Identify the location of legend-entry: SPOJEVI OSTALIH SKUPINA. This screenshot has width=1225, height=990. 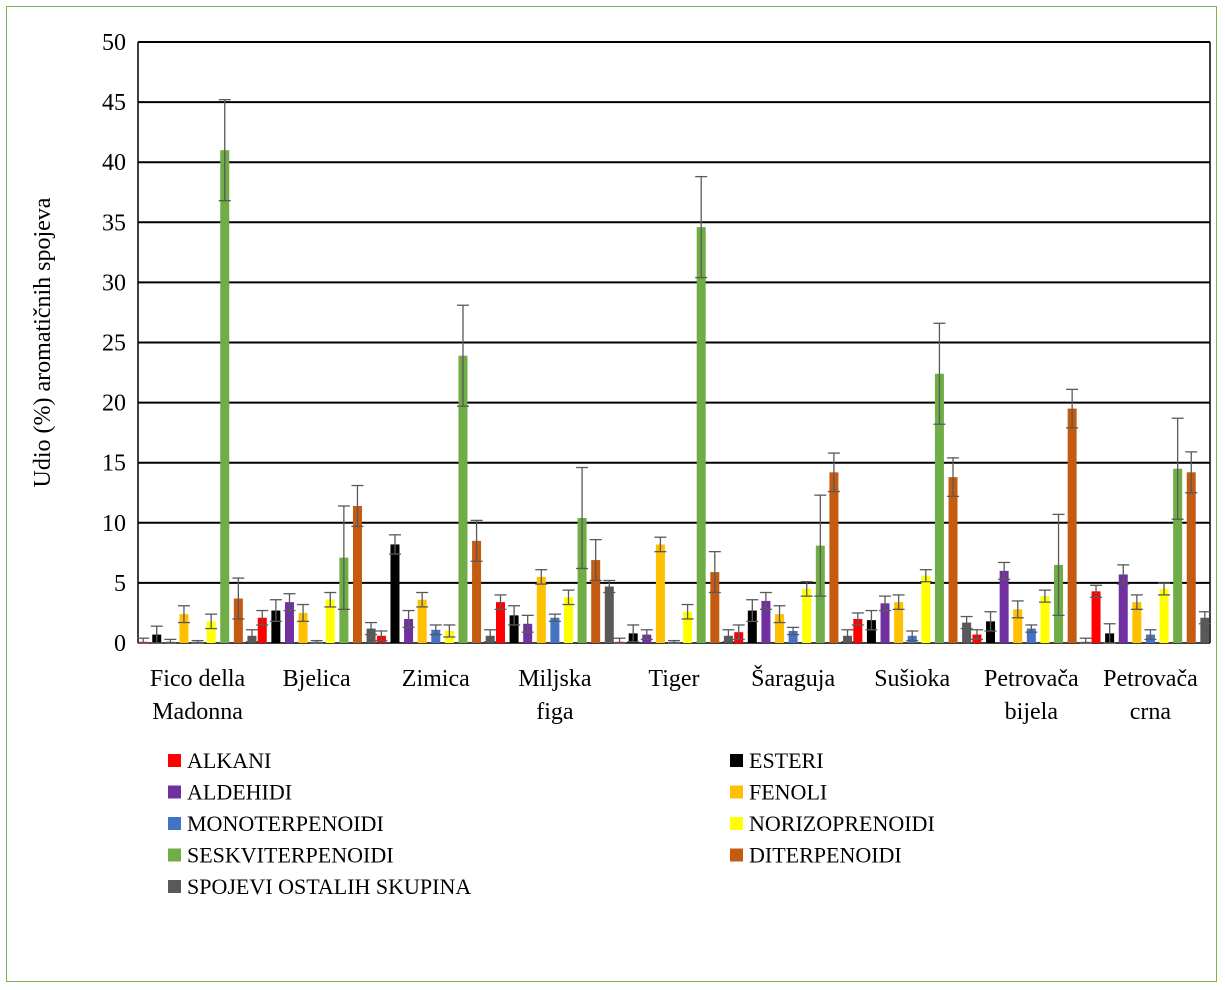
(329, 886).